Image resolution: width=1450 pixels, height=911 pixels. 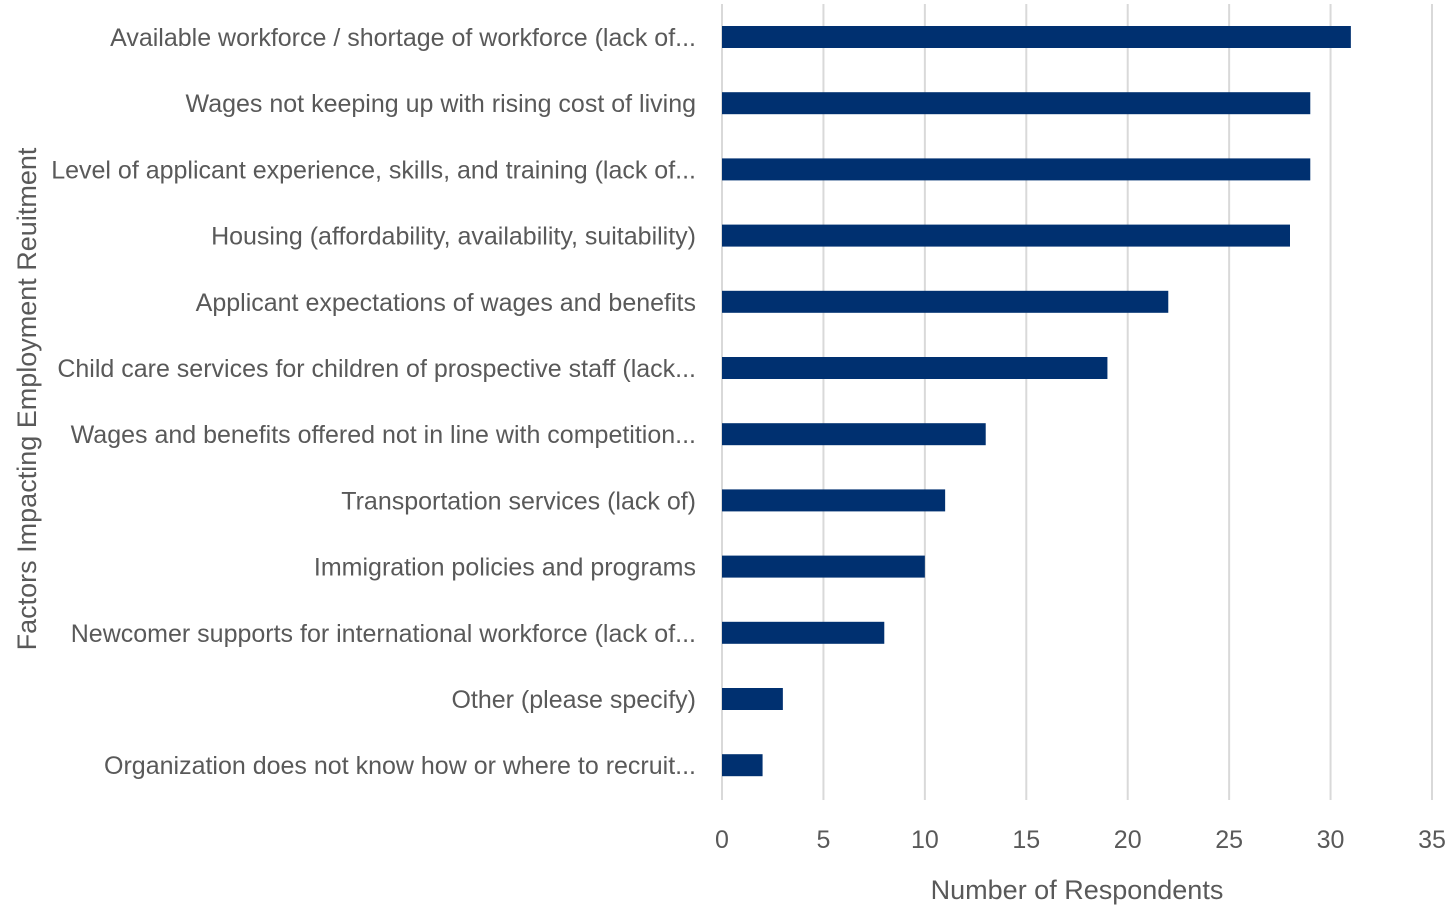 I want to click on x-axis-title: Number of Respondents, so click(x=1077, y=890).